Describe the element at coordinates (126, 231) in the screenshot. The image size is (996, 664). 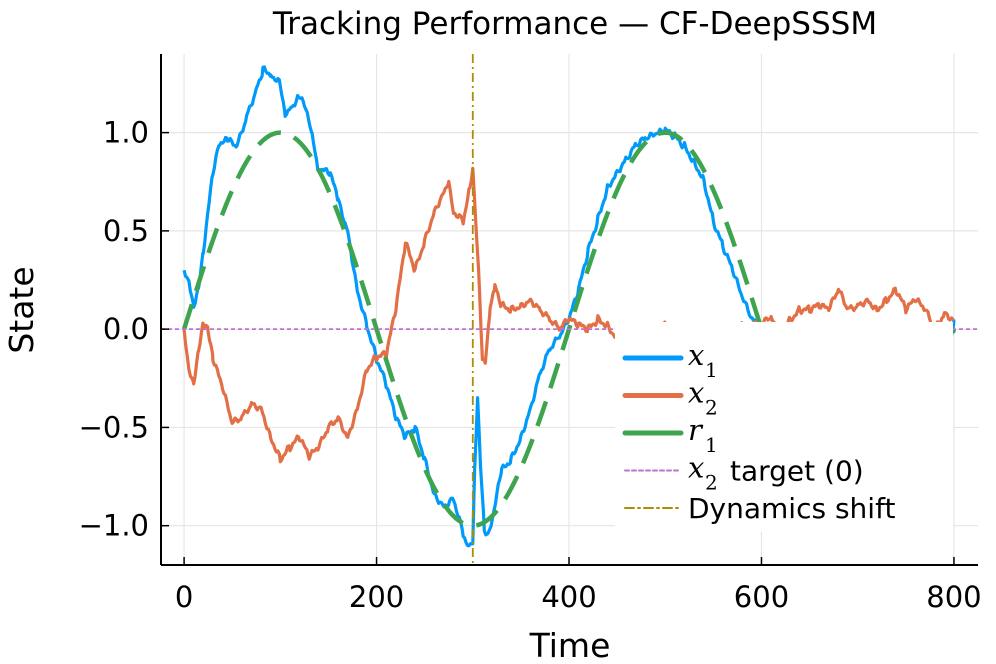
I see `y-tick-label: 0.5` at that location.